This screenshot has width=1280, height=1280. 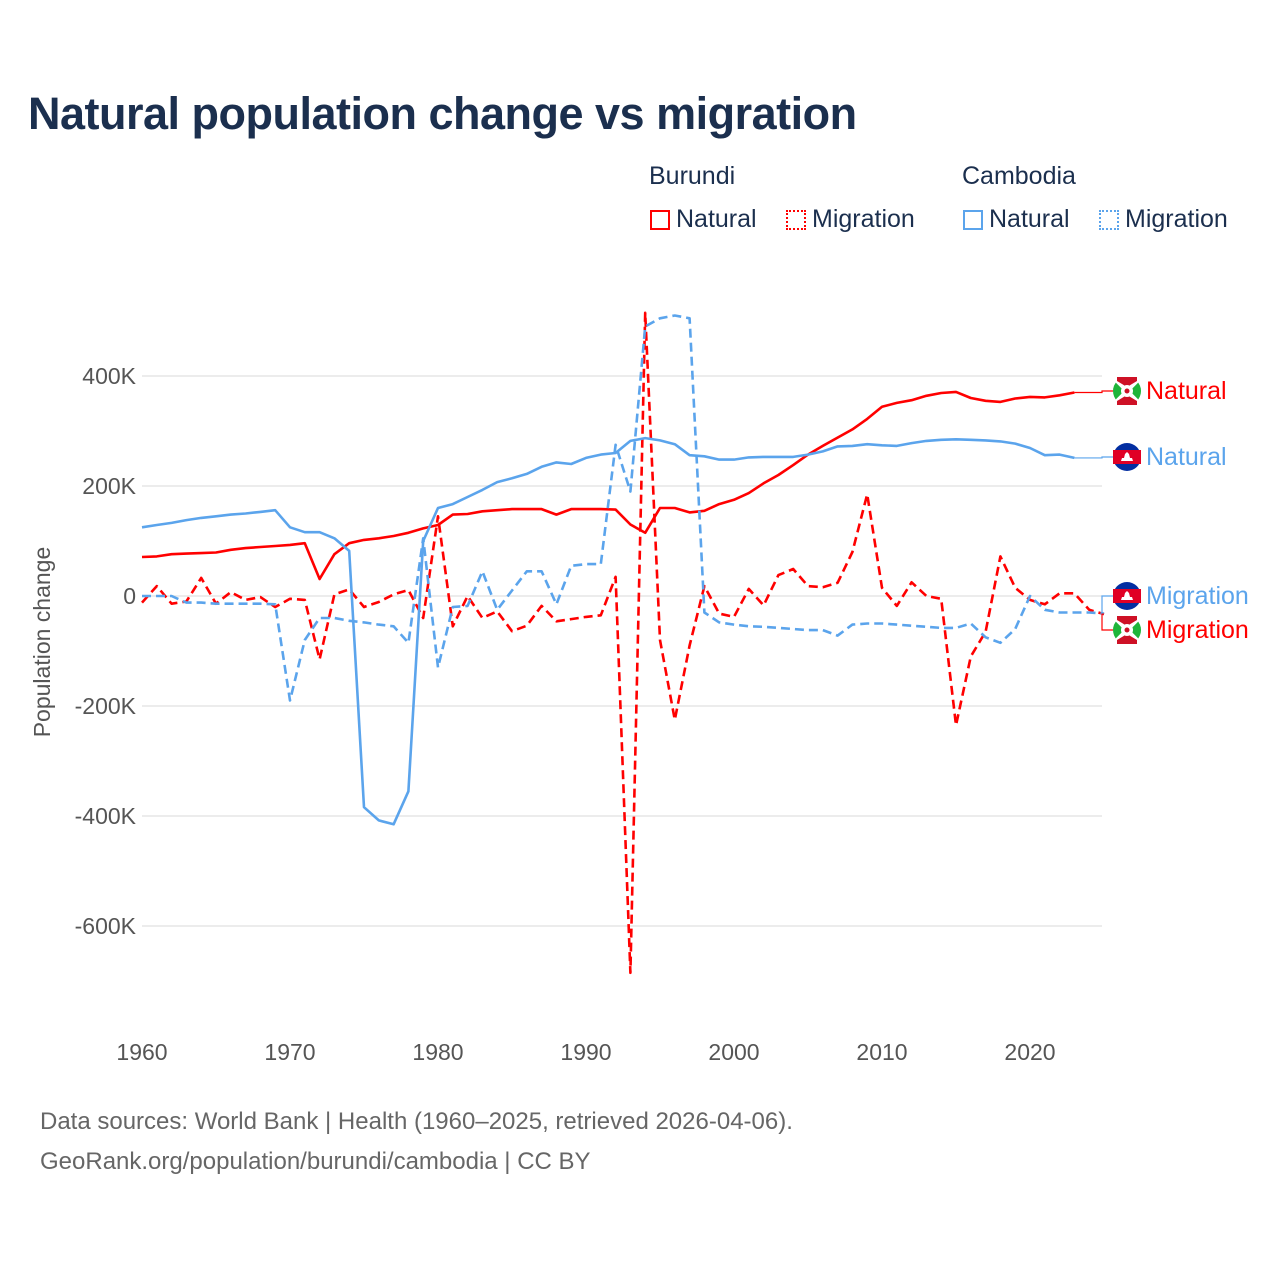 I want to click on chart-title: Natural population change vs migration, so click(x=442, y=113).